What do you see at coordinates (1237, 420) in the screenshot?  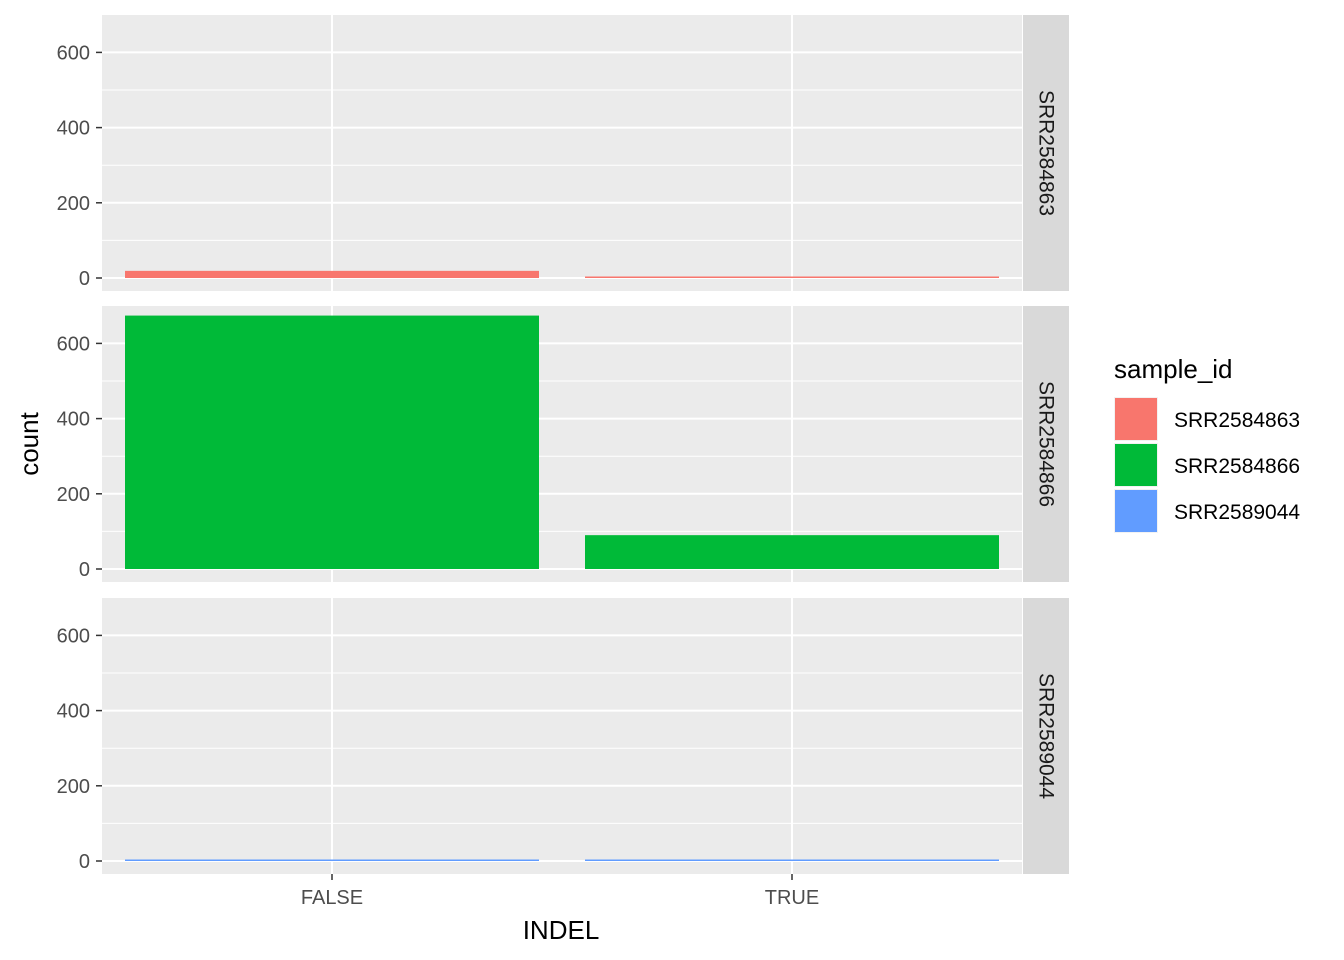 I see `legend-entry-label: SRR2584863` at bounding box center [1237, 420].